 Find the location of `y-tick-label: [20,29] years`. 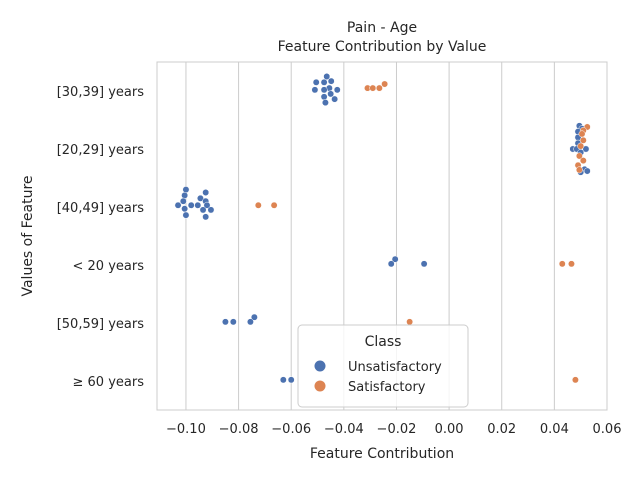

y-tick-label: [20,29] years is located at coordinates (100, 150).